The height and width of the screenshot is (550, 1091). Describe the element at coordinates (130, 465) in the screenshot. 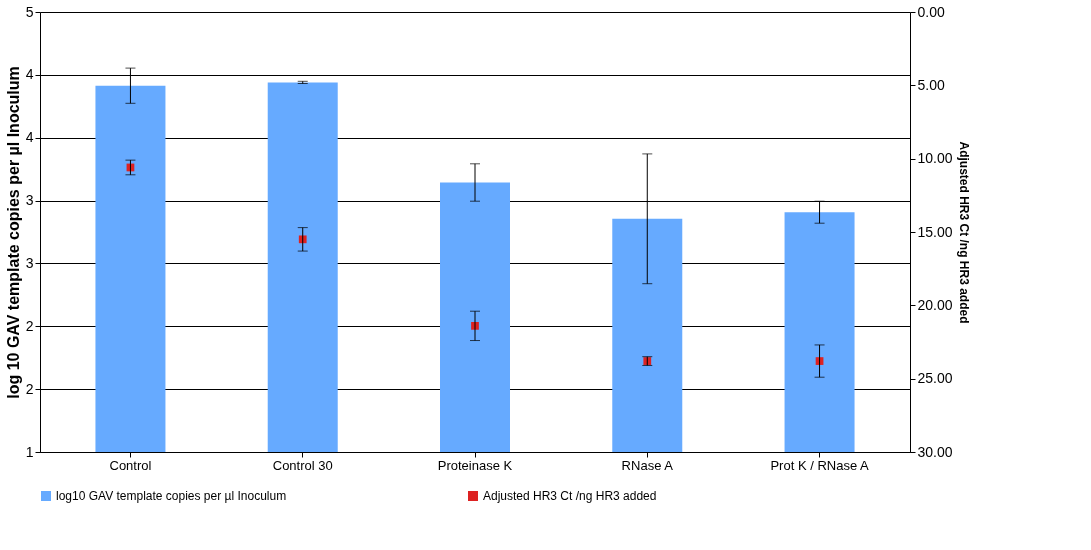

I see `x-tick-label: Control` at that location.